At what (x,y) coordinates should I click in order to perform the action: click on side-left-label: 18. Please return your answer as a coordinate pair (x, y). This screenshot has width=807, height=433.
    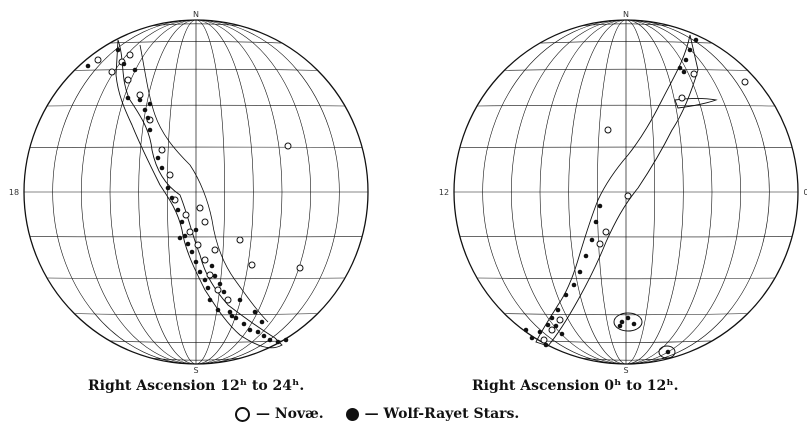
    Looking at the image, I should click on (14, 192).